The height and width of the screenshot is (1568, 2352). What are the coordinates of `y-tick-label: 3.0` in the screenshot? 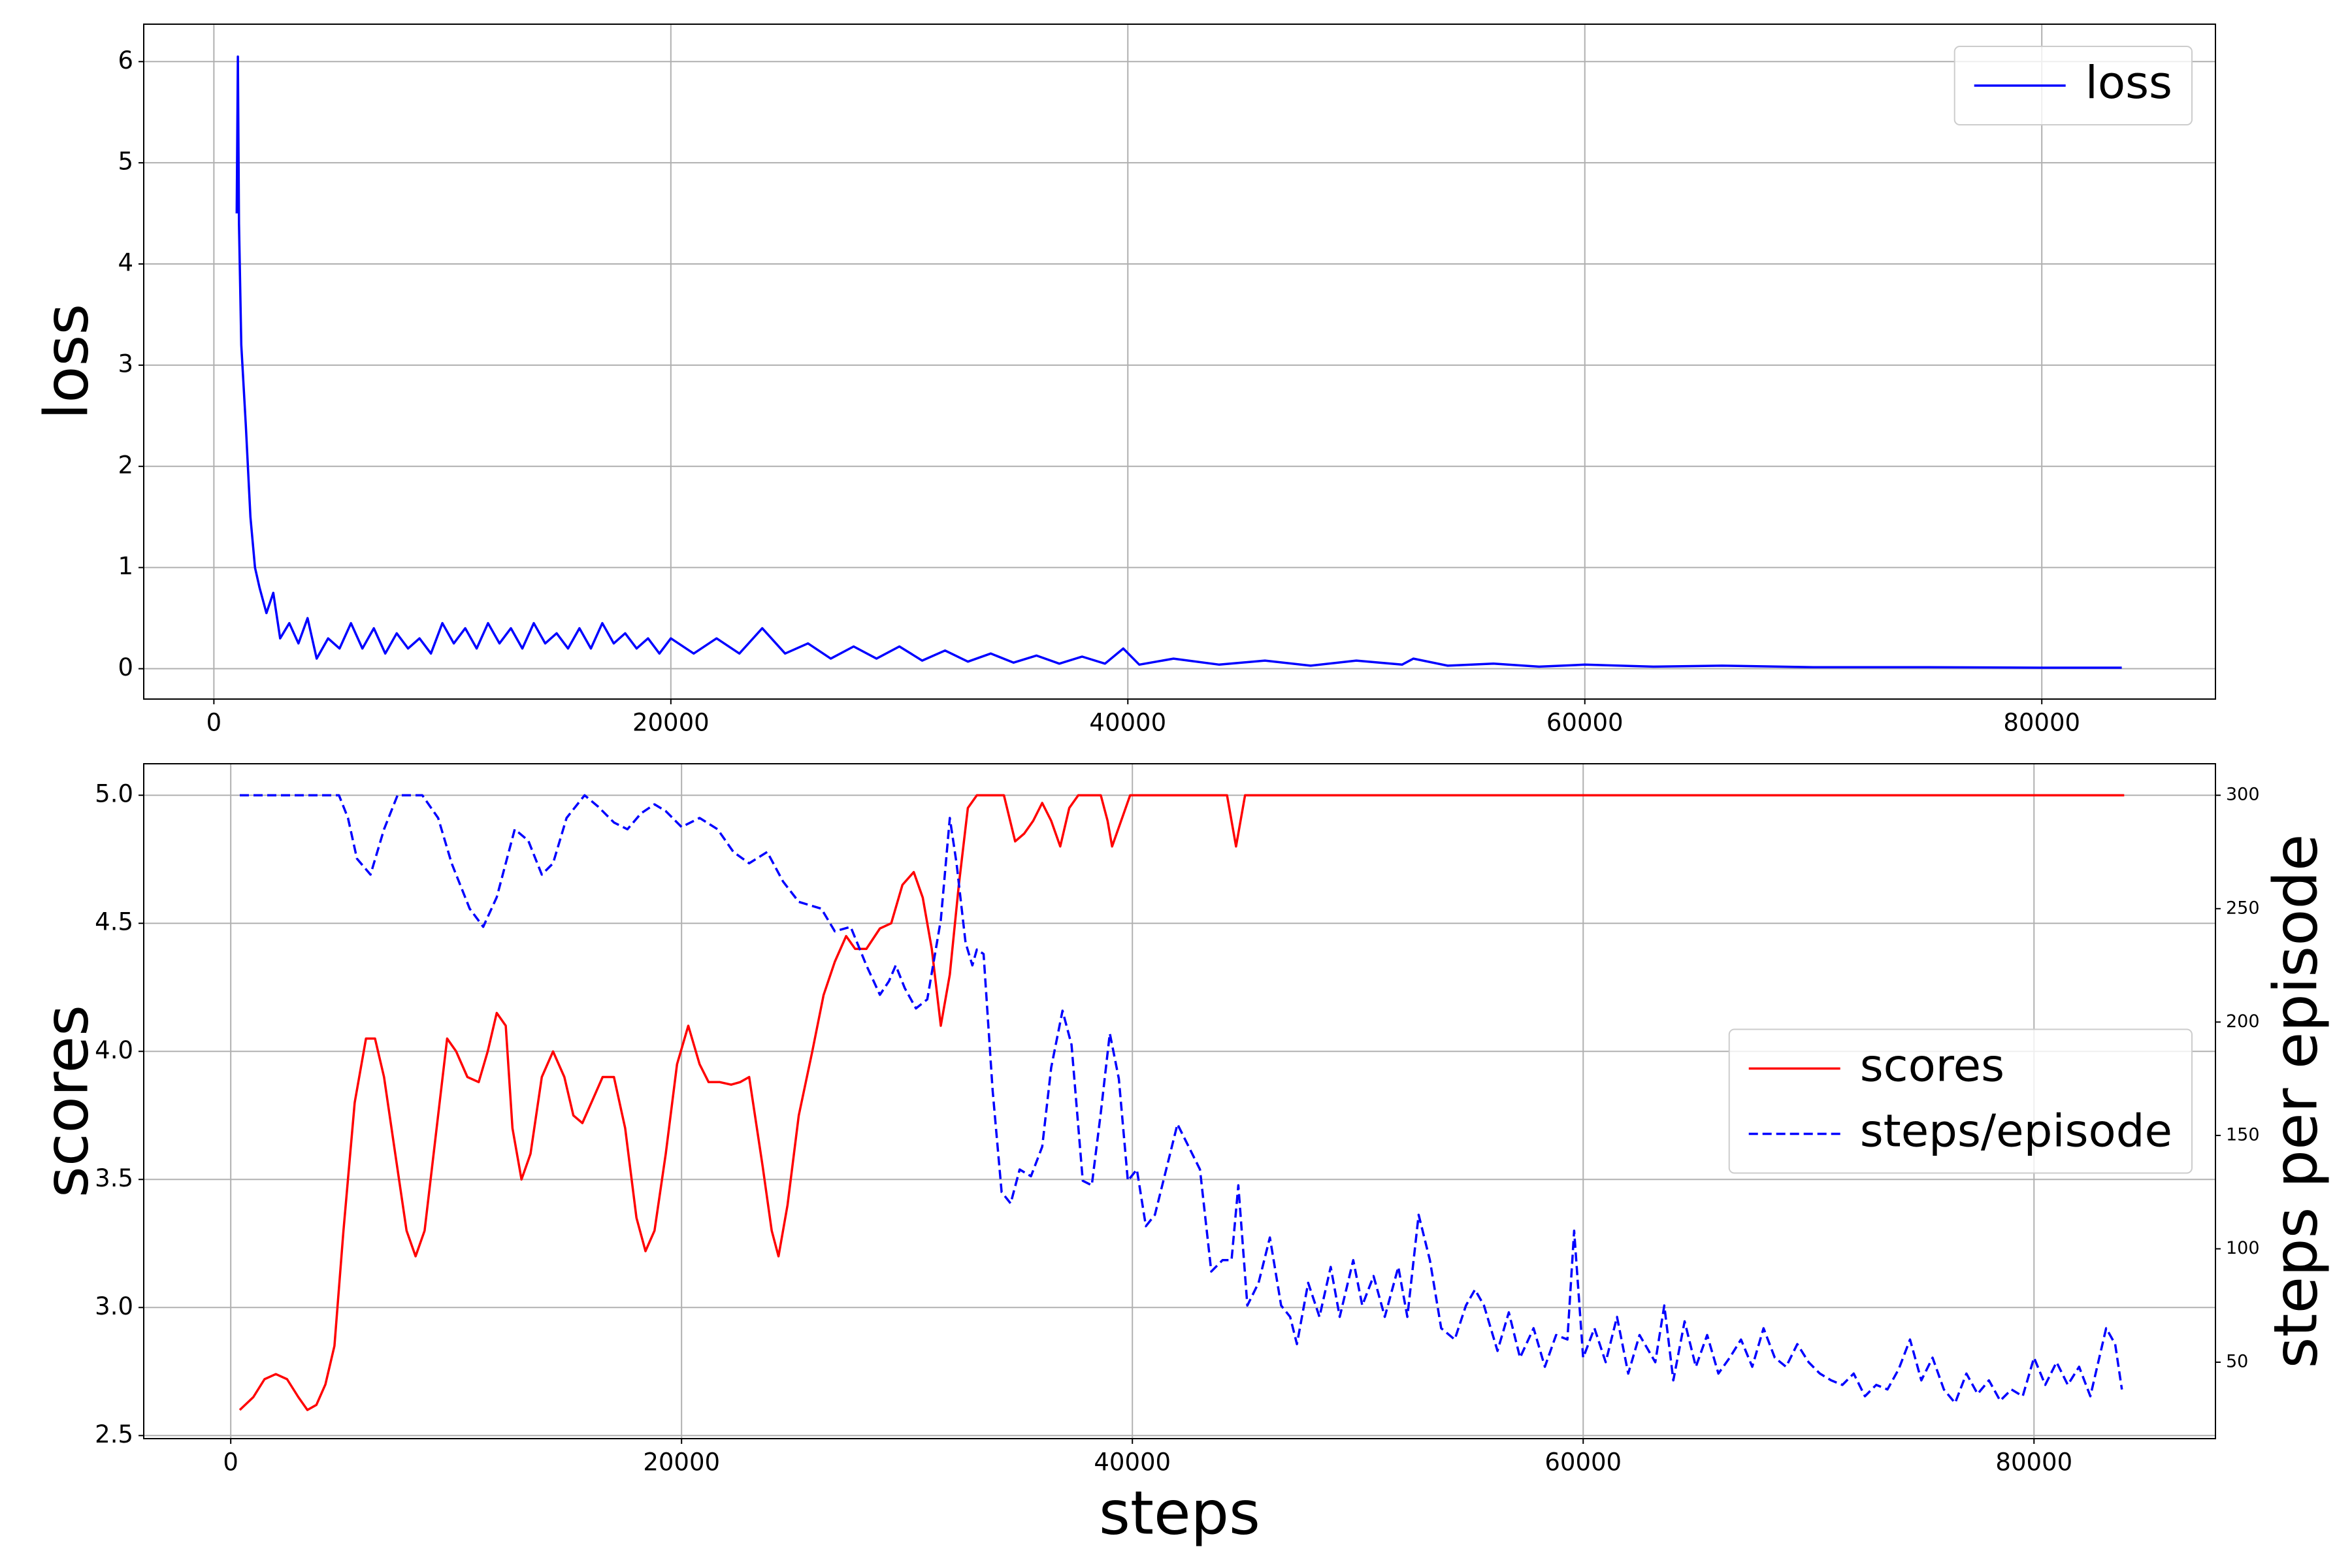 It's located at (114, 1306).